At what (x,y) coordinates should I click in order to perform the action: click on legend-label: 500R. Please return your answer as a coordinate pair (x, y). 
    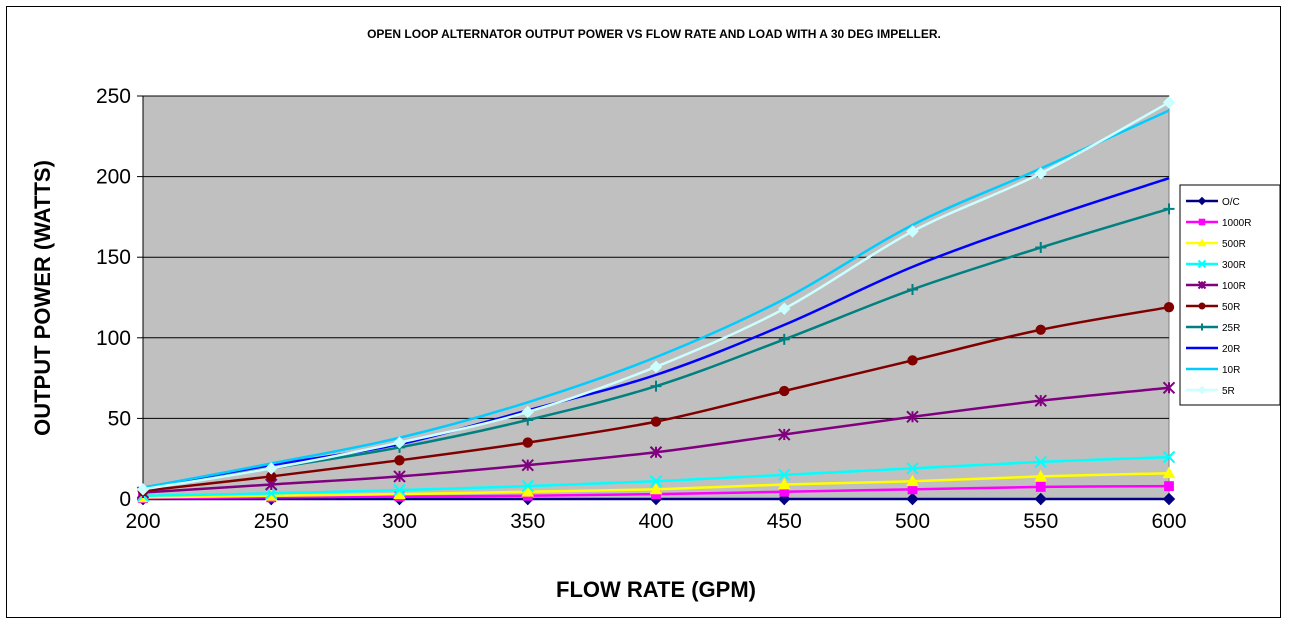
    Looking at the image, I should click on (1234, 244).